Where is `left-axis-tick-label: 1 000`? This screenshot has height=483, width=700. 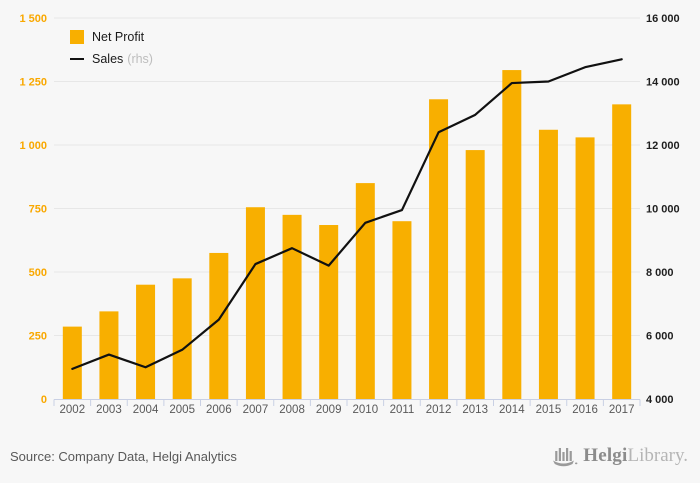 left-axis-tick-label: 1 000 is located at coordinates (33, 146).